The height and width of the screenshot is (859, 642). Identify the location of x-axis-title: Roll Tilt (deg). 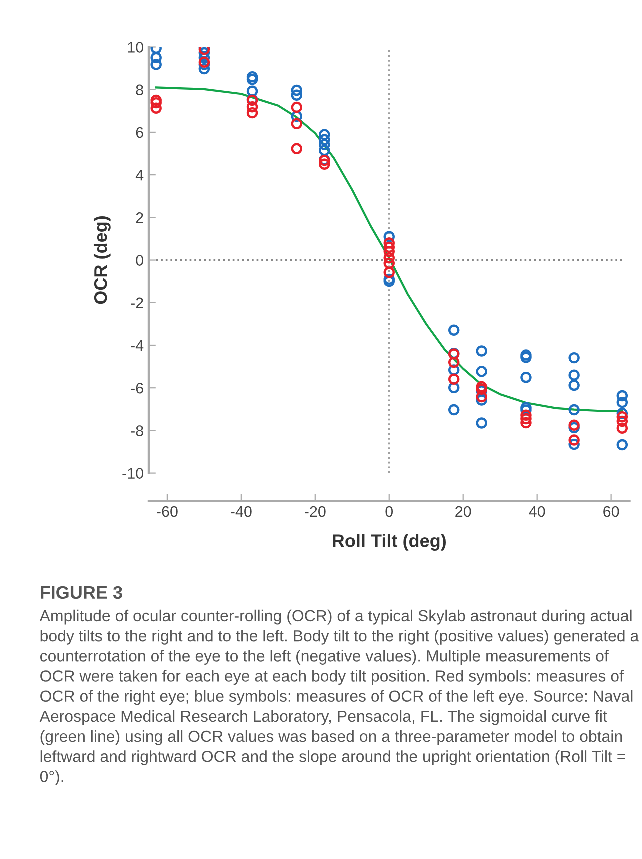
(389, 542).